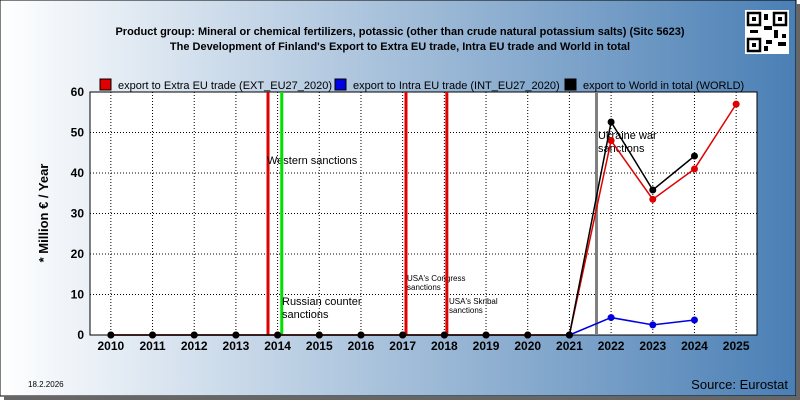 The height and width of the screenshot is (405, 800). Describe the element at coordinates (78, 214) in the screenshot. I see `y-tick-label: 30` at that location.